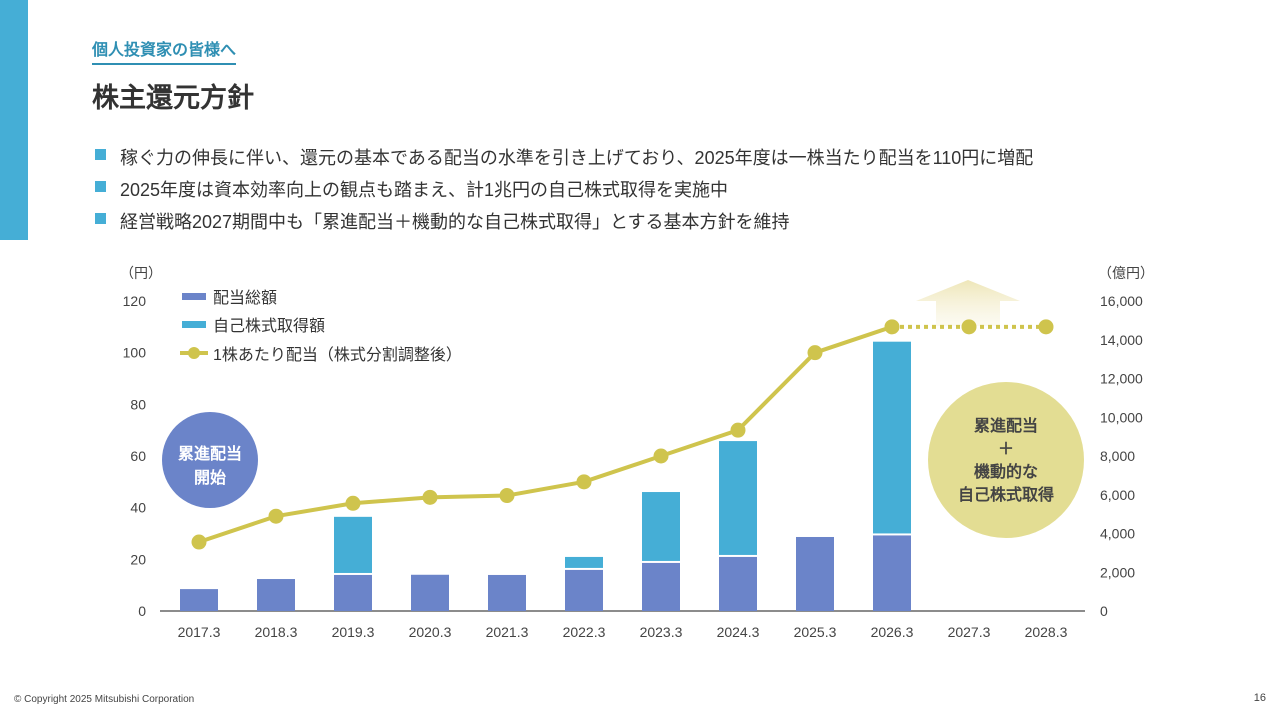  What do you see at coordinates (1104, 611) in the screenshot?
I see `right-tick-label: 0` at bounding box center [1104, 611].